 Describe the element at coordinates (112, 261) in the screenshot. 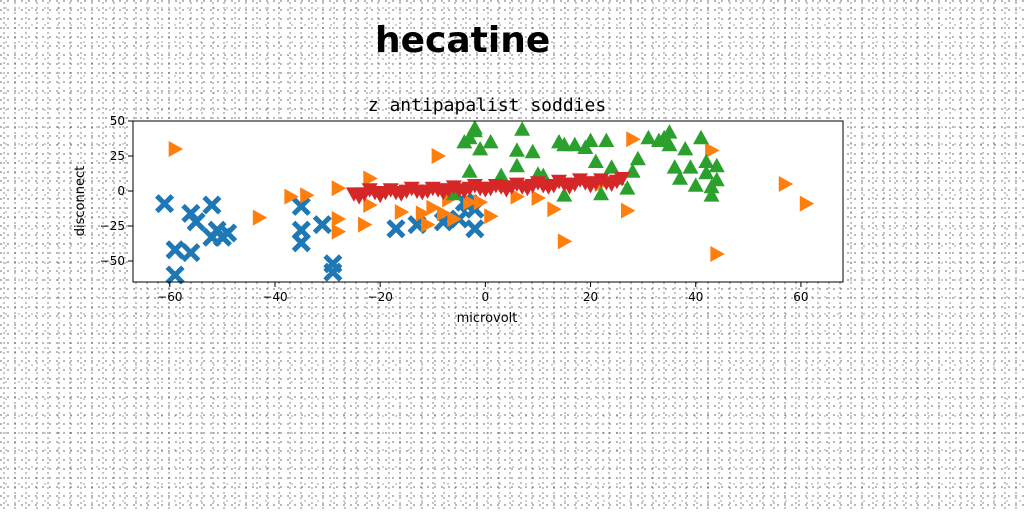

I see `y-tick-label: −50` at that location.